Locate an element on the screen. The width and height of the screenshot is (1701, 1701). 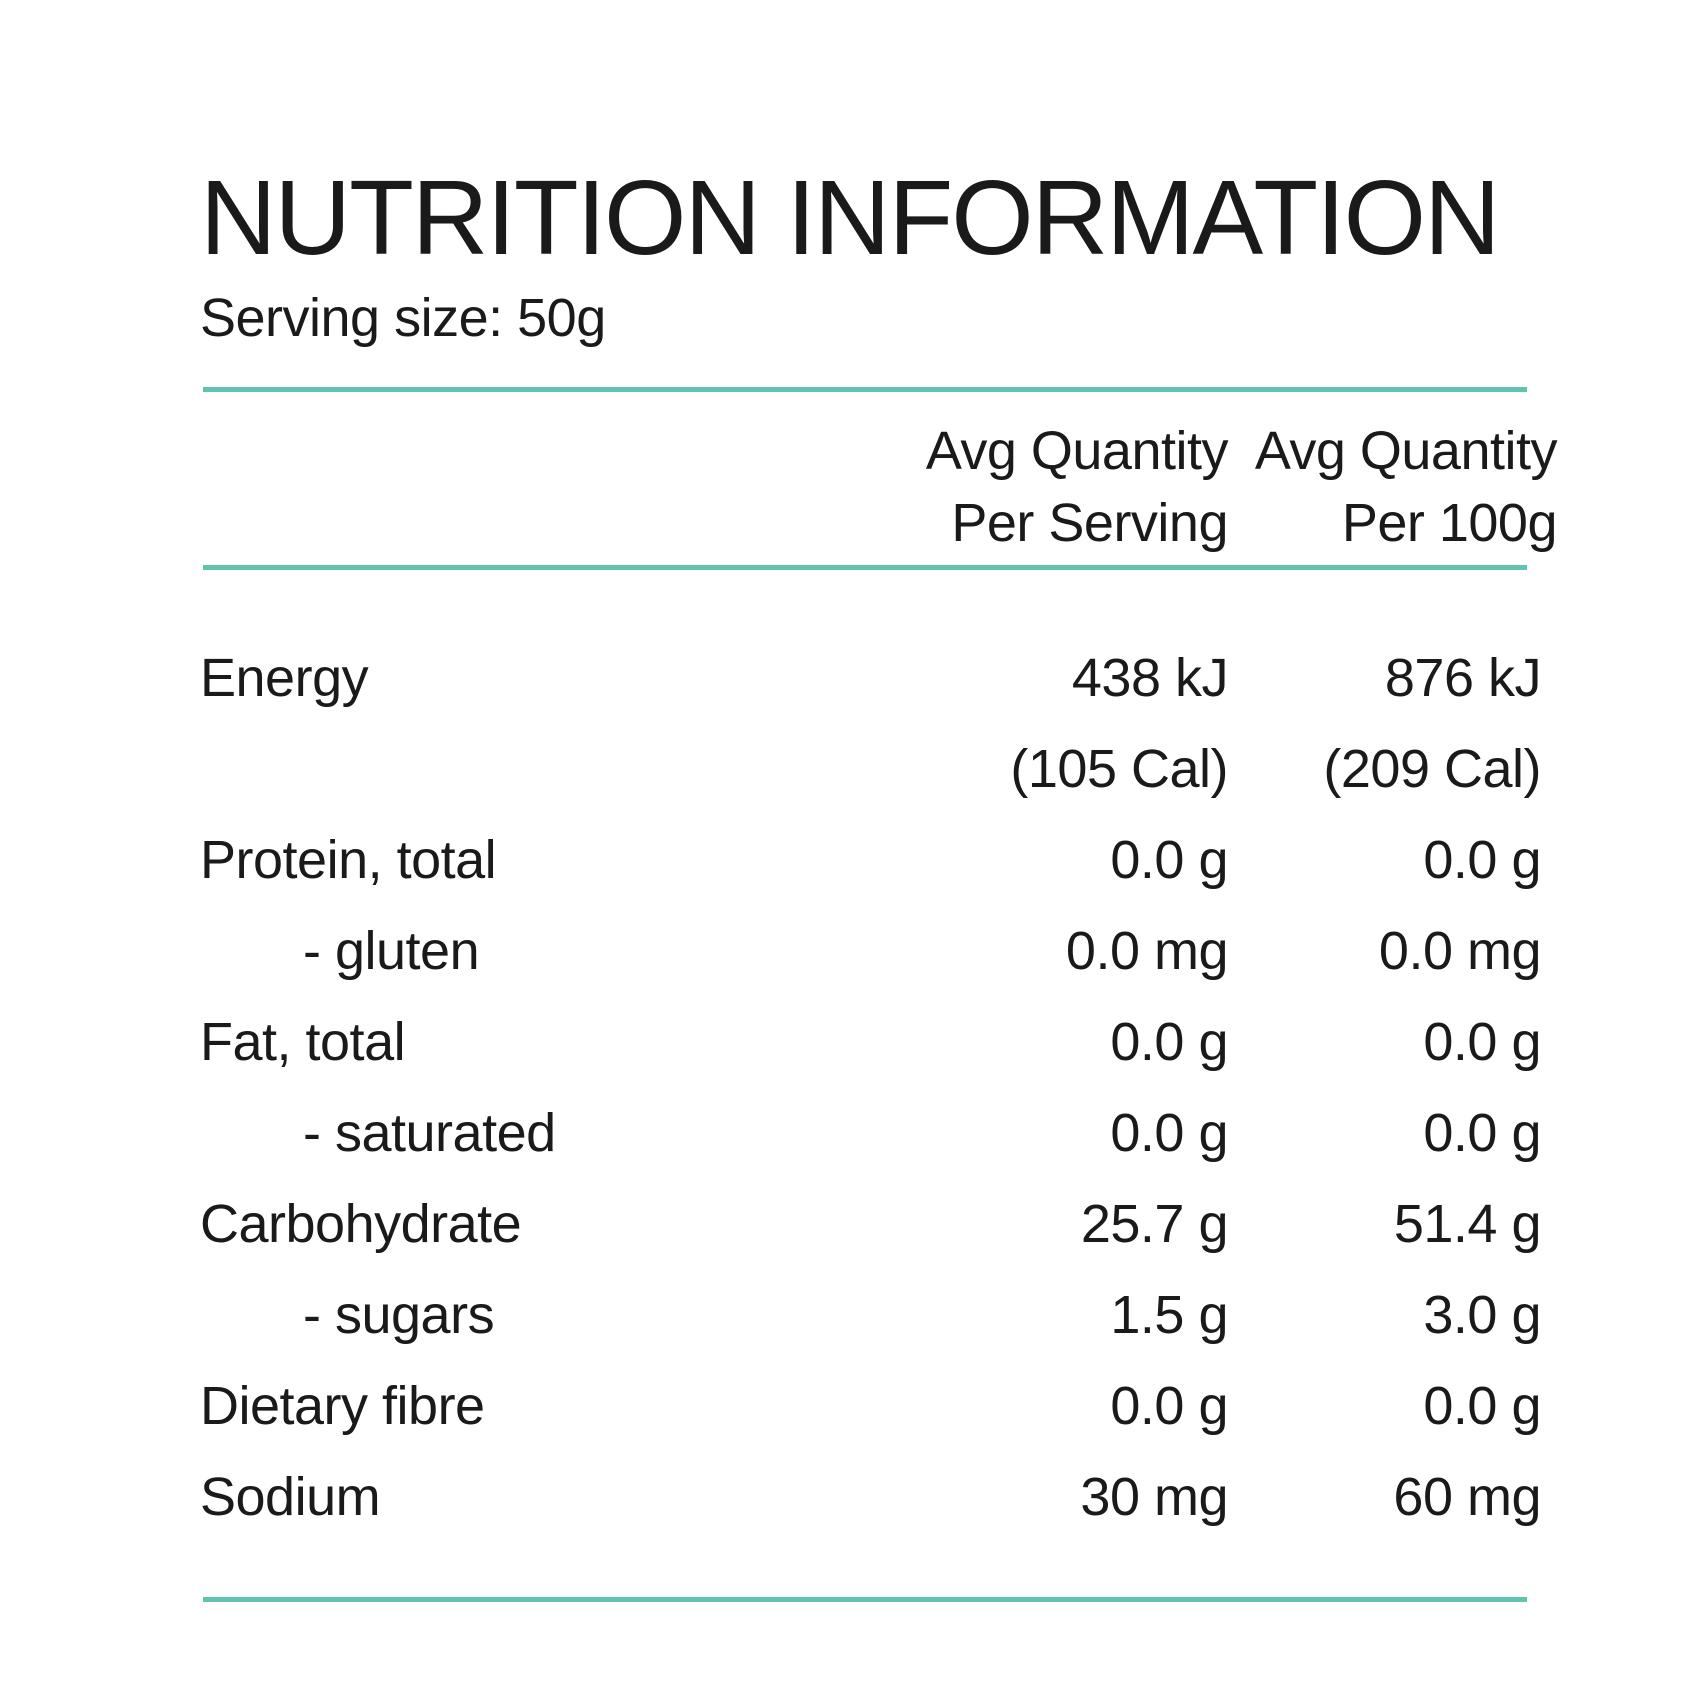
table-row-gluten: - gluten 0.0 mg 0.0 mg is located at coordinates (871, 951).